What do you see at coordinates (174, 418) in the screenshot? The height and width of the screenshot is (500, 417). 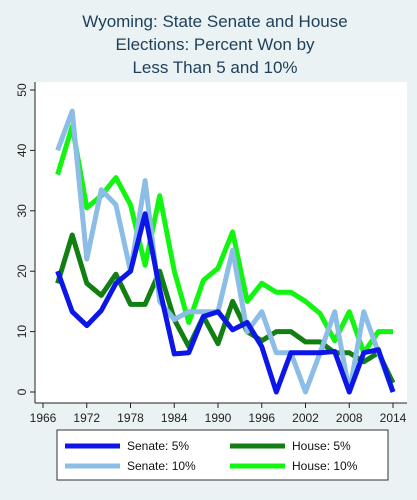 I see `x-tick-label: 1984` at bounding box center [174, 418].